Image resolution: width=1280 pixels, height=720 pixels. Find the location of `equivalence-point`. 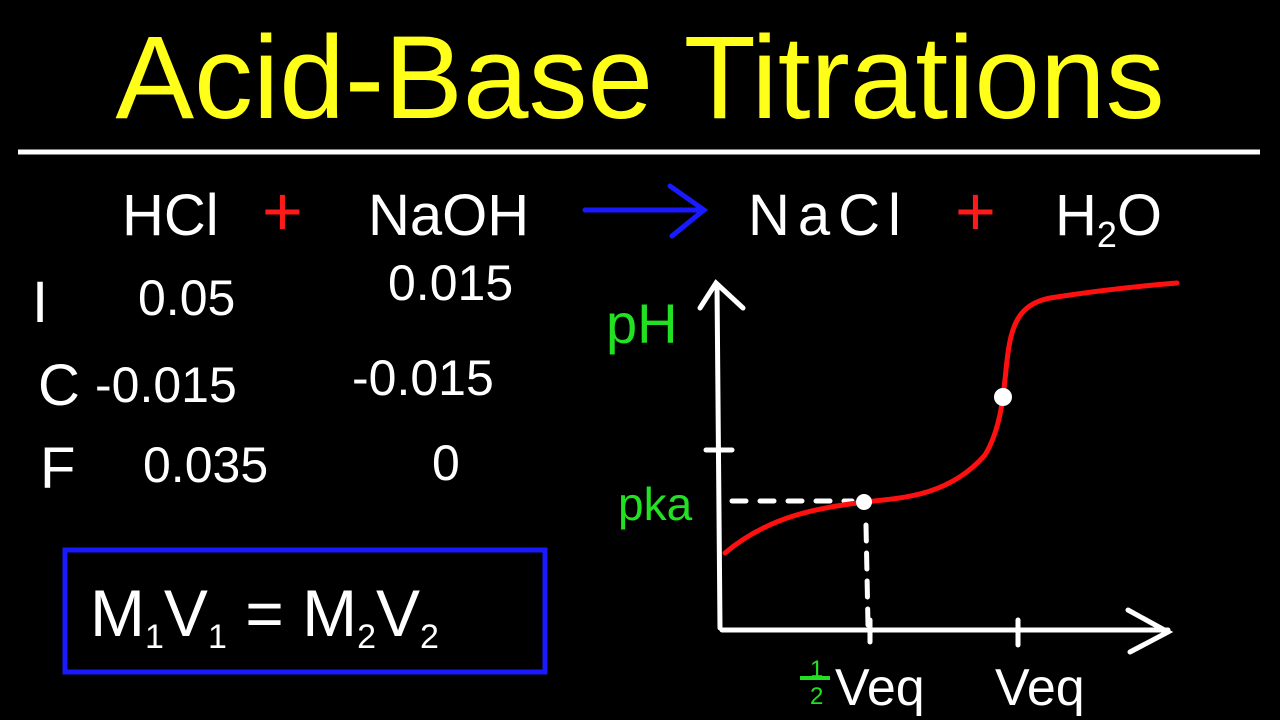

equivalence-point is located at coordinates (1003, 397).